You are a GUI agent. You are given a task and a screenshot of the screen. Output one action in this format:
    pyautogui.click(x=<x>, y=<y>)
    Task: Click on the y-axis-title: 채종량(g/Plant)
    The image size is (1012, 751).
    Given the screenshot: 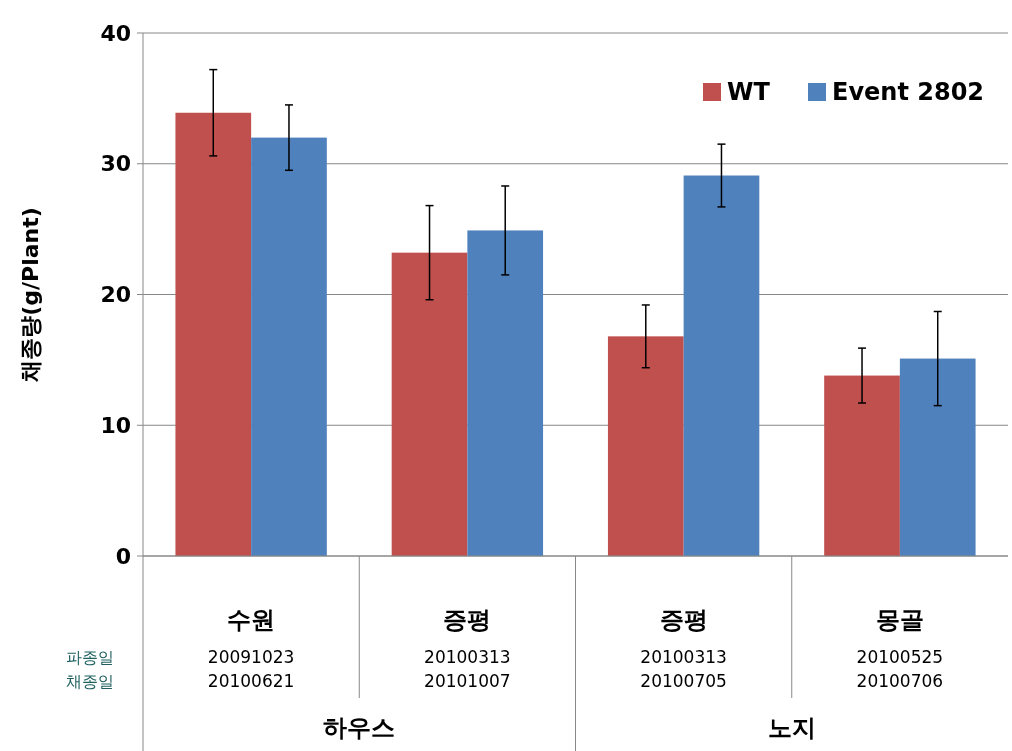 What is the action you would take?
    pyautogui.click(x=30, y=294)
    